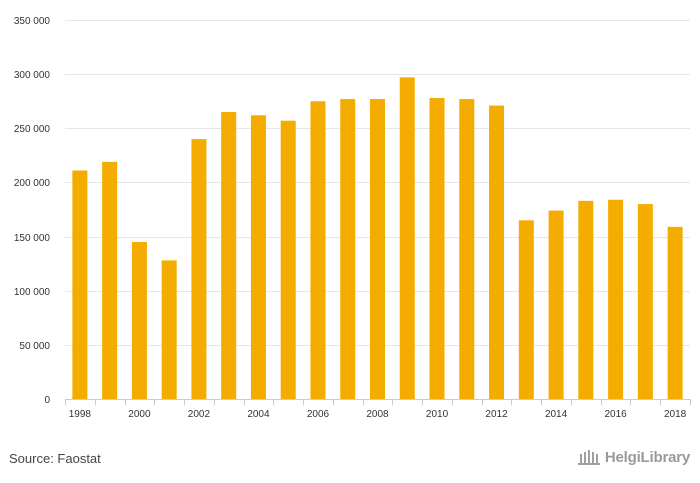 The height and width of the screenshot is (483, 700). I want to click on bar-2008, so click(377, 249).